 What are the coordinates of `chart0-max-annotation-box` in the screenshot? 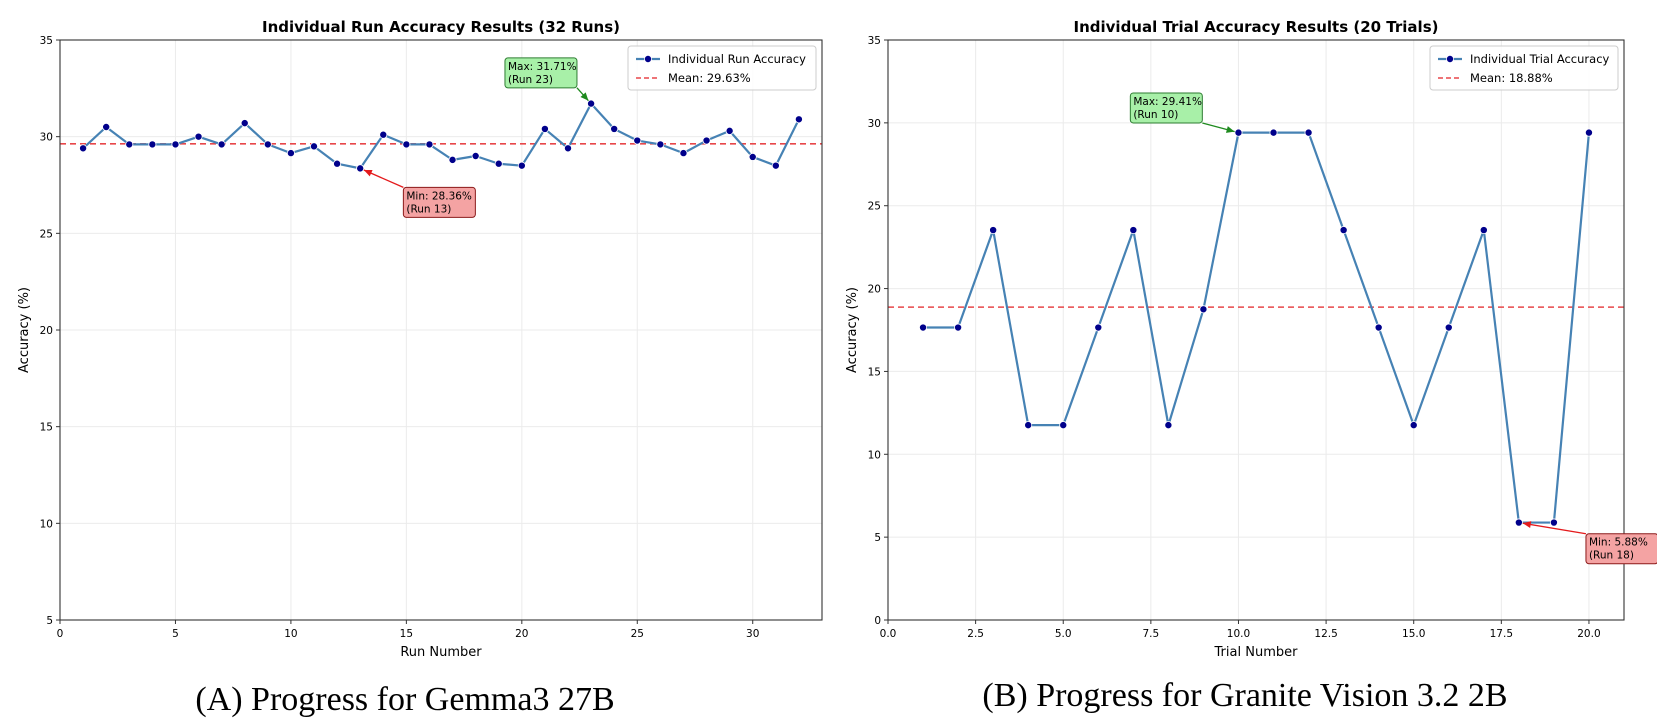 It's located at (541, 73).